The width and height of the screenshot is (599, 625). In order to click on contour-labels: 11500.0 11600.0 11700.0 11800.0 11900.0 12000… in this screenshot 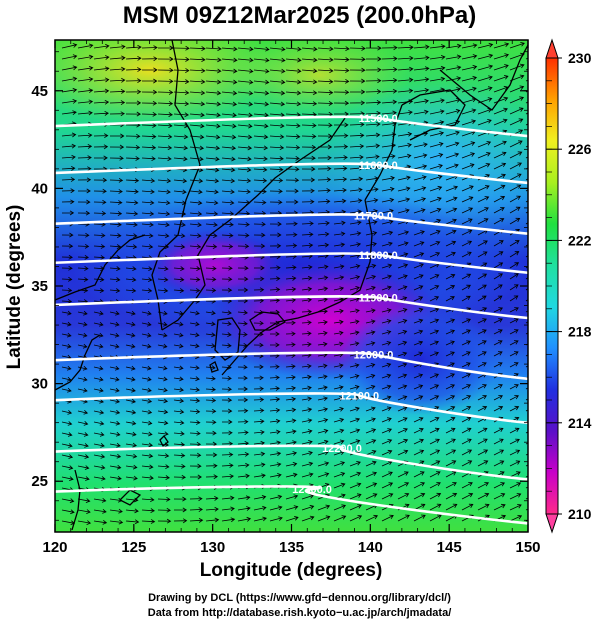, I will do `click(345, 304)`.